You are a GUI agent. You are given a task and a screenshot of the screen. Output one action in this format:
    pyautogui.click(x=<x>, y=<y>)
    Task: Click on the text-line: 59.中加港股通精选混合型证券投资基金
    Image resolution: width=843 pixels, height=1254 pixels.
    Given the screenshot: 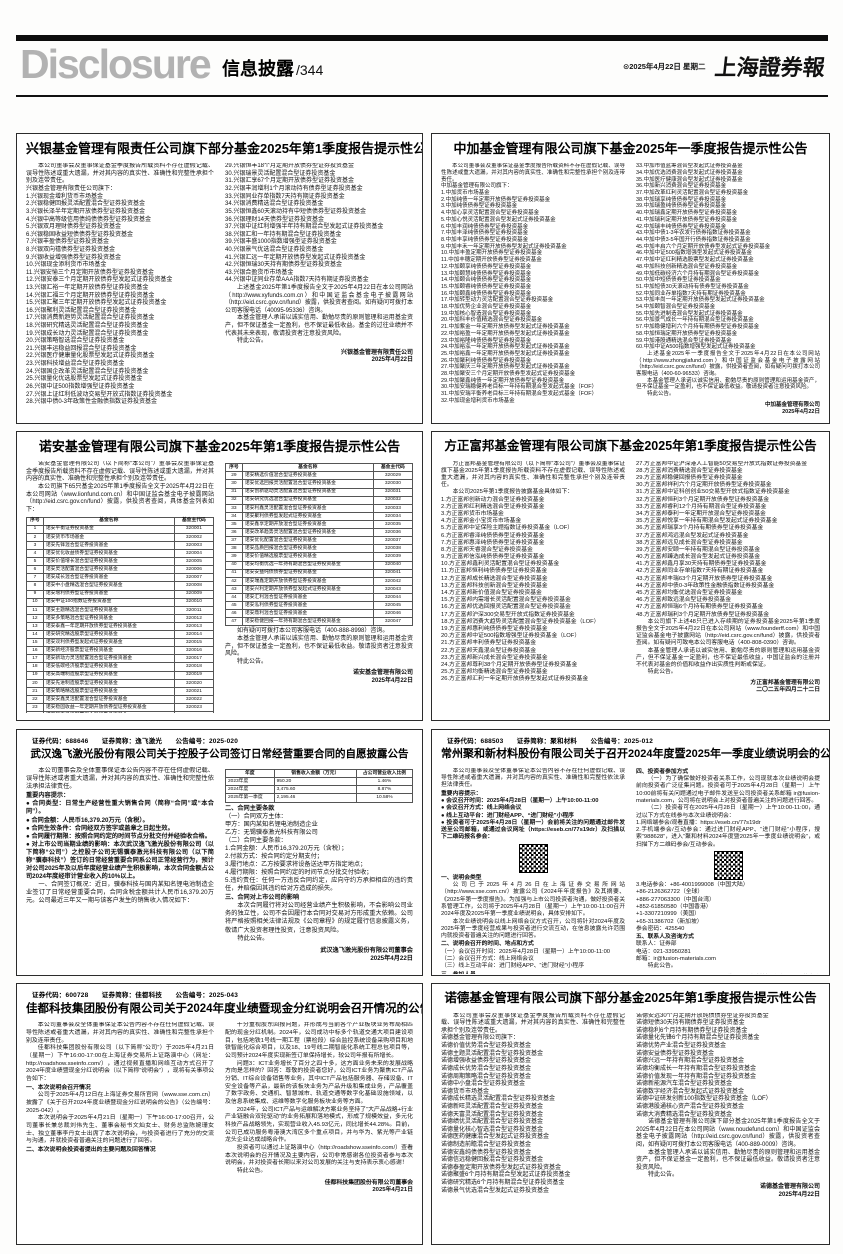 What is the action you would take?
    pyautogui.click(x=684, y=340)
    